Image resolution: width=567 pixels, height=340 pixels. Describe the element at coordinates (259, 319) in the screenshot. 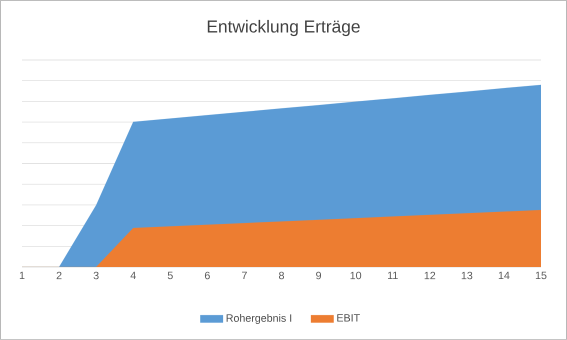

I see `legend-label: Rohergebnis I` at that location.